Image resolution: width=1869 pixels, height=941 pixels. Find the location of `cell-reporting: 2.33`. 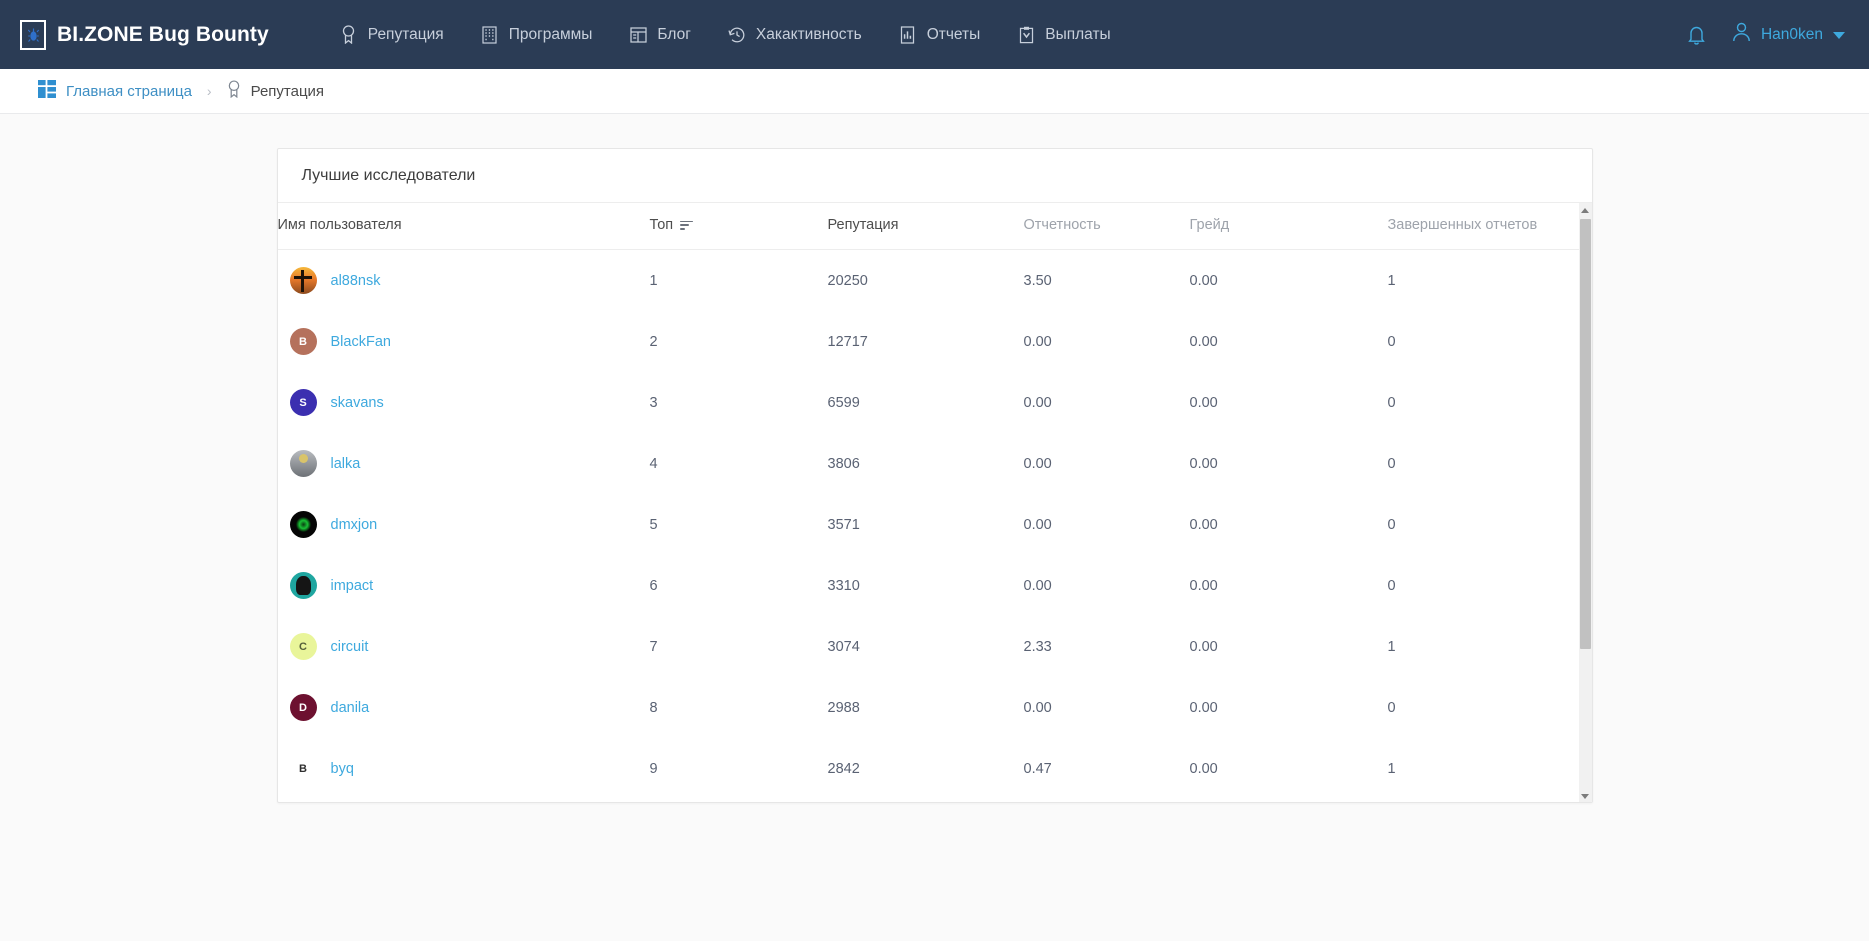

cell-reporting: 2.33 is located at coordinates (1037, 646).